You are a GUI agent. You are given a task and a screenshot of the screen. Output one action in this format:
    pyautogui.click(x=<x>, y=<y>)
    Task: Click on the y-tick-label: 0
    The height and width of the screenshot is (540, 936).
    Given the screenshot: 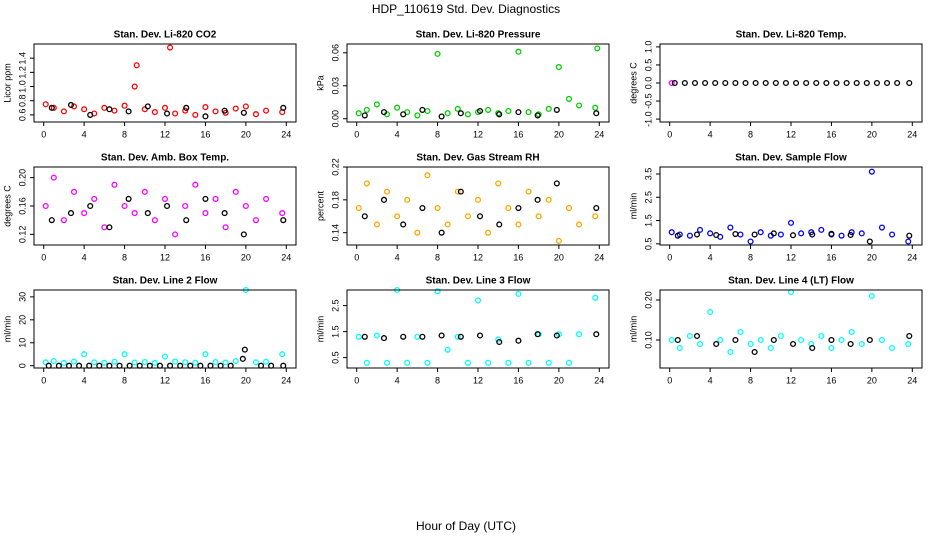 What is the action you would take?
    pyautogui.click(x=22, y=365)
    